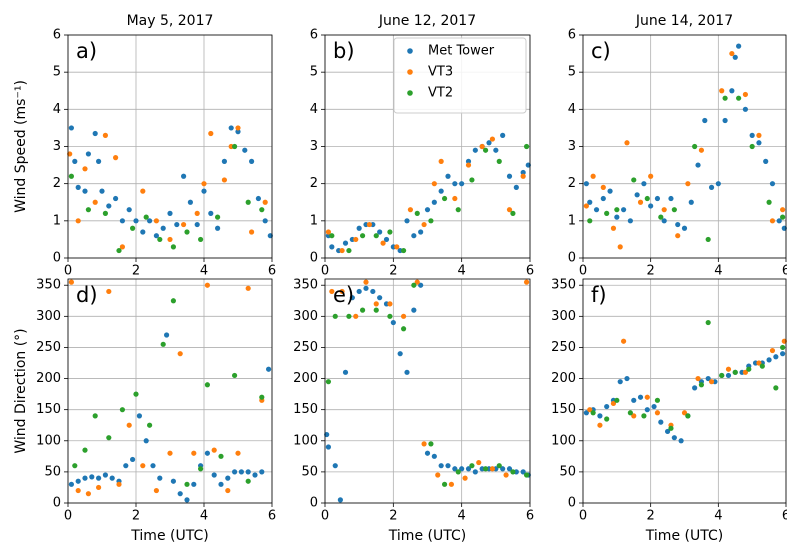 This screenshot has height=548, width=787. What do you see at coordinates (563, 378) in the screenshot?
I see `y-tick-label: 200` at bounding box center [563, 378].